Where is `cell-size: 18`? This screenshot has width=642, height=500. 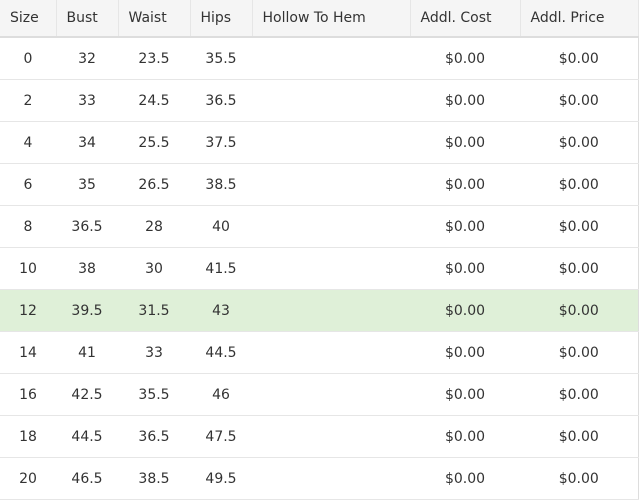 cell-size: 18 is located at coordinates (28, 436).